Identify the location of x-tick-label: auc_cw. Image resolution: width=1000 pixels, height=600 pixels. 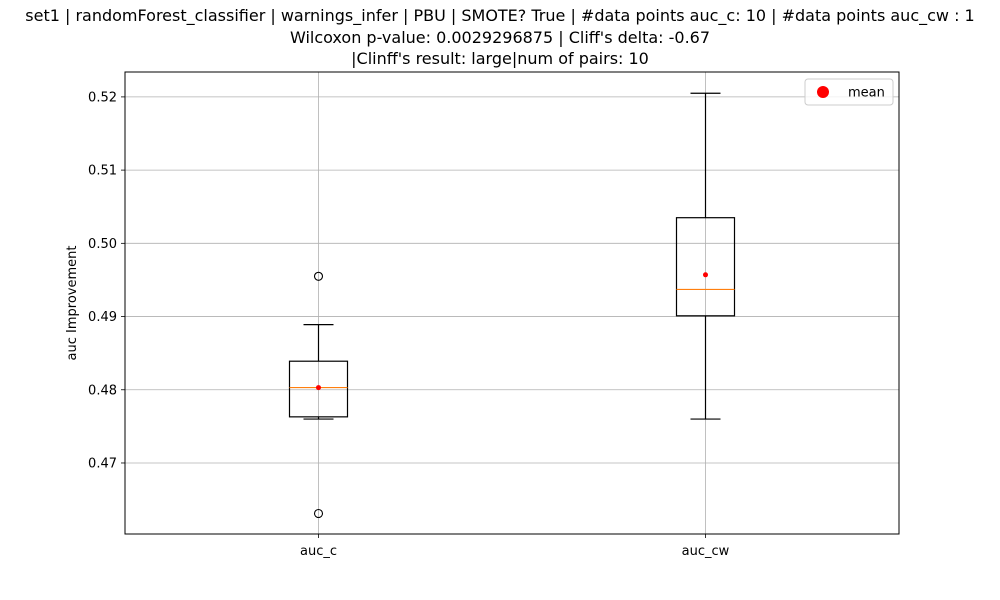
(706, 551).